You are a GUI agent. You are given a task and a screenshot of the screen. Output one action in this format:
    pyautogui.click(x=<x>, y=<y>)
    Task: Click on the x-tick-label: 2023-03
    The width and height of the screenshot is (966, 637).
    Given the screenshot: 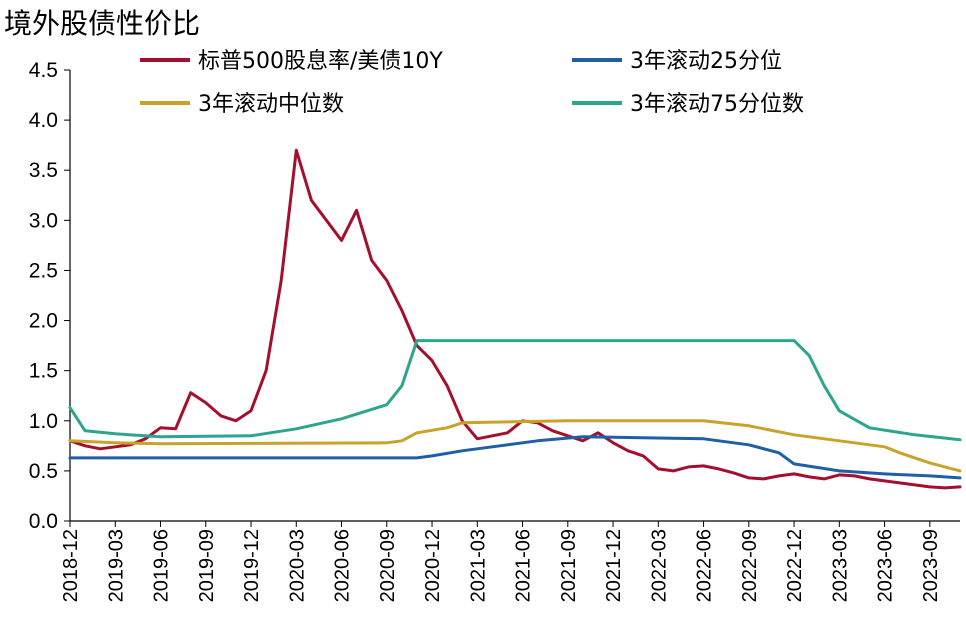 What is the action you would take?
    pyautogui.click(x=840, y=565)
    